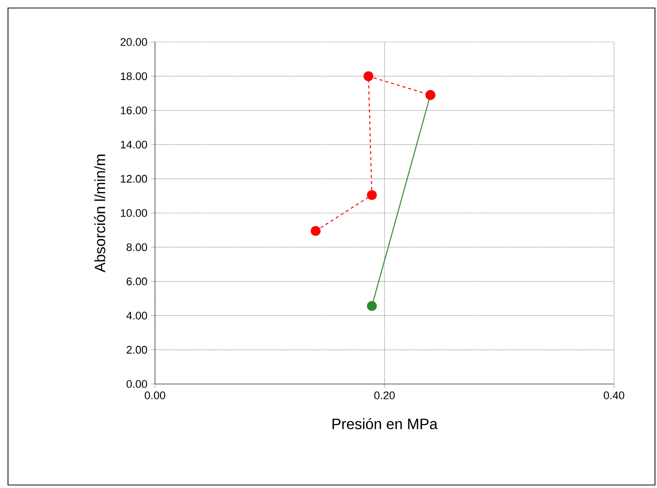 Image resolution: width=657 pixels, height=488 pixels. What do you see at coordinates (134, 42) in the screenshot?
I see `y-tick-label: 20.00` at bounding box center [134, 42].